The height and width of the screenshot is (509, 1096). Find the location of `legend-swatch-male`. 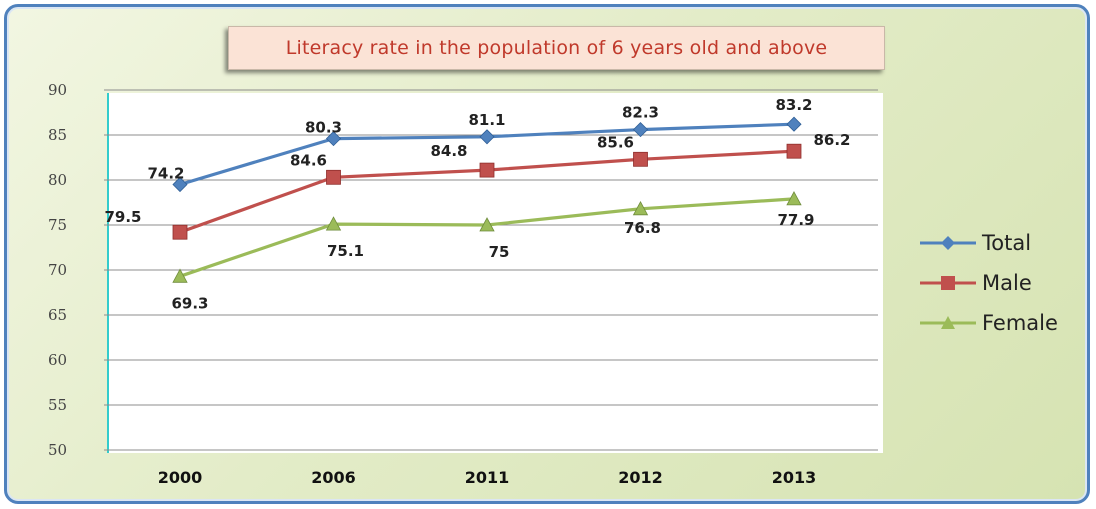

legend-swatch-male is located at coordinates (948, 283).